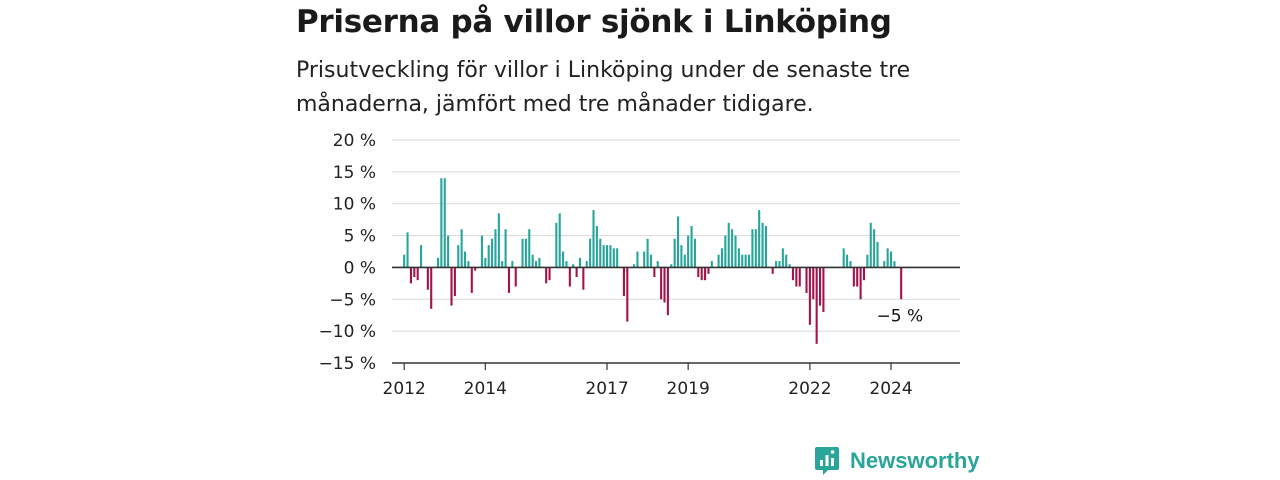 The height and width of the screenshot is (480, 1280). I want to click on newsworthy-logo: Newsworthy, so click(897, 461).